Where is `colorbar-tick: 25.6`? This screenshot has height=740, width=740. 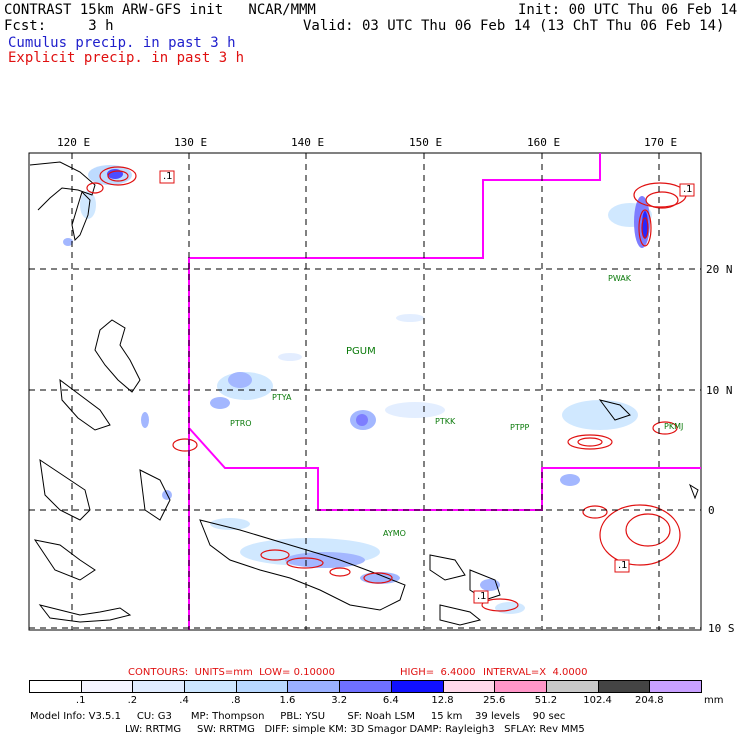 colorbar-tick: 25.6 is located at coordinates (494, 700).